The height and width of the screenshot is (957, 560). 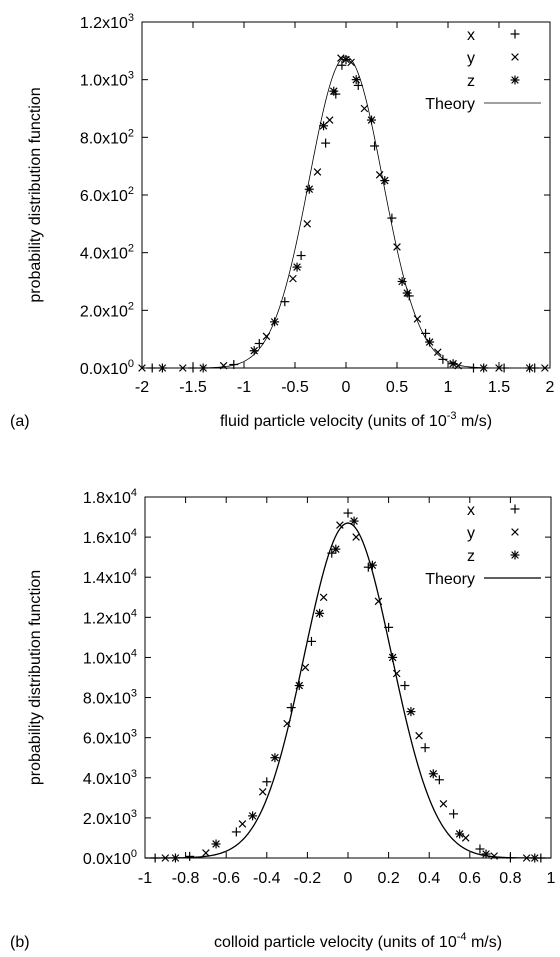 I want to click on panel-b-y-tick-label: 6.0x10³, so click(x=110, y=738).